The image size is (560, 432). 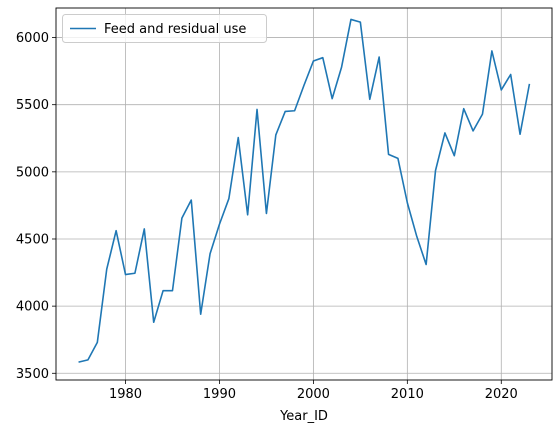 What do you see at coordinates (407, 394) in the screenshot?
I see `x-tick-label: 2010` at bounding box center [407, 394].